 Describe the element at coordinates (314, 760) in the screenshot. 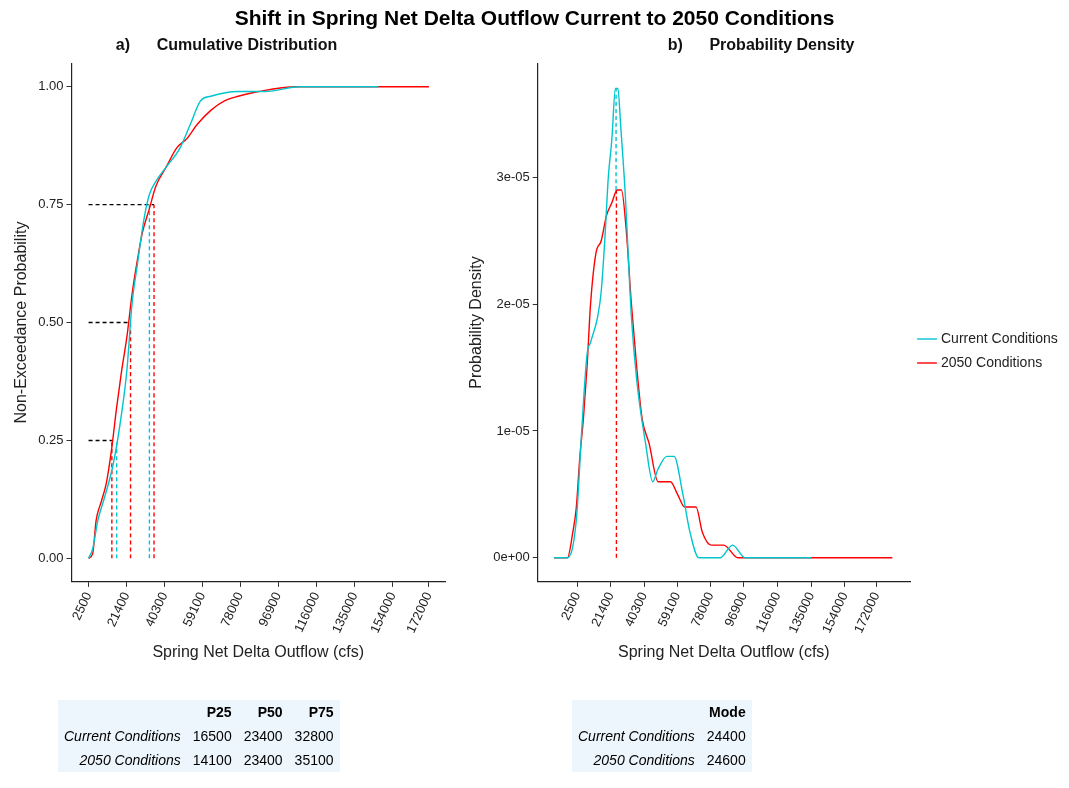

I see `data-label: 35100` at that location.